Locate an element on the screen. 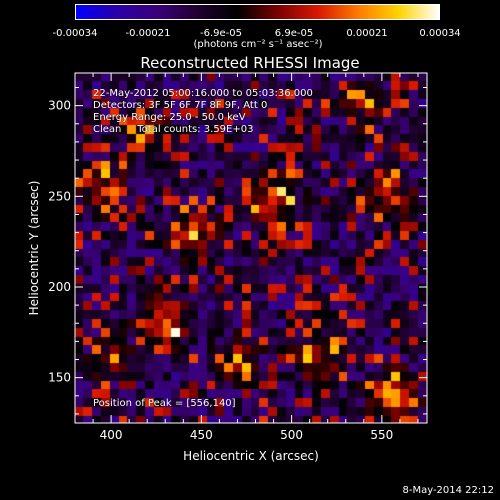 Image resolution: width=500 pixels, height=500 pixels. annotation-peak-position: Position of Peak = [556,140] is located at coordinates (164, 403).